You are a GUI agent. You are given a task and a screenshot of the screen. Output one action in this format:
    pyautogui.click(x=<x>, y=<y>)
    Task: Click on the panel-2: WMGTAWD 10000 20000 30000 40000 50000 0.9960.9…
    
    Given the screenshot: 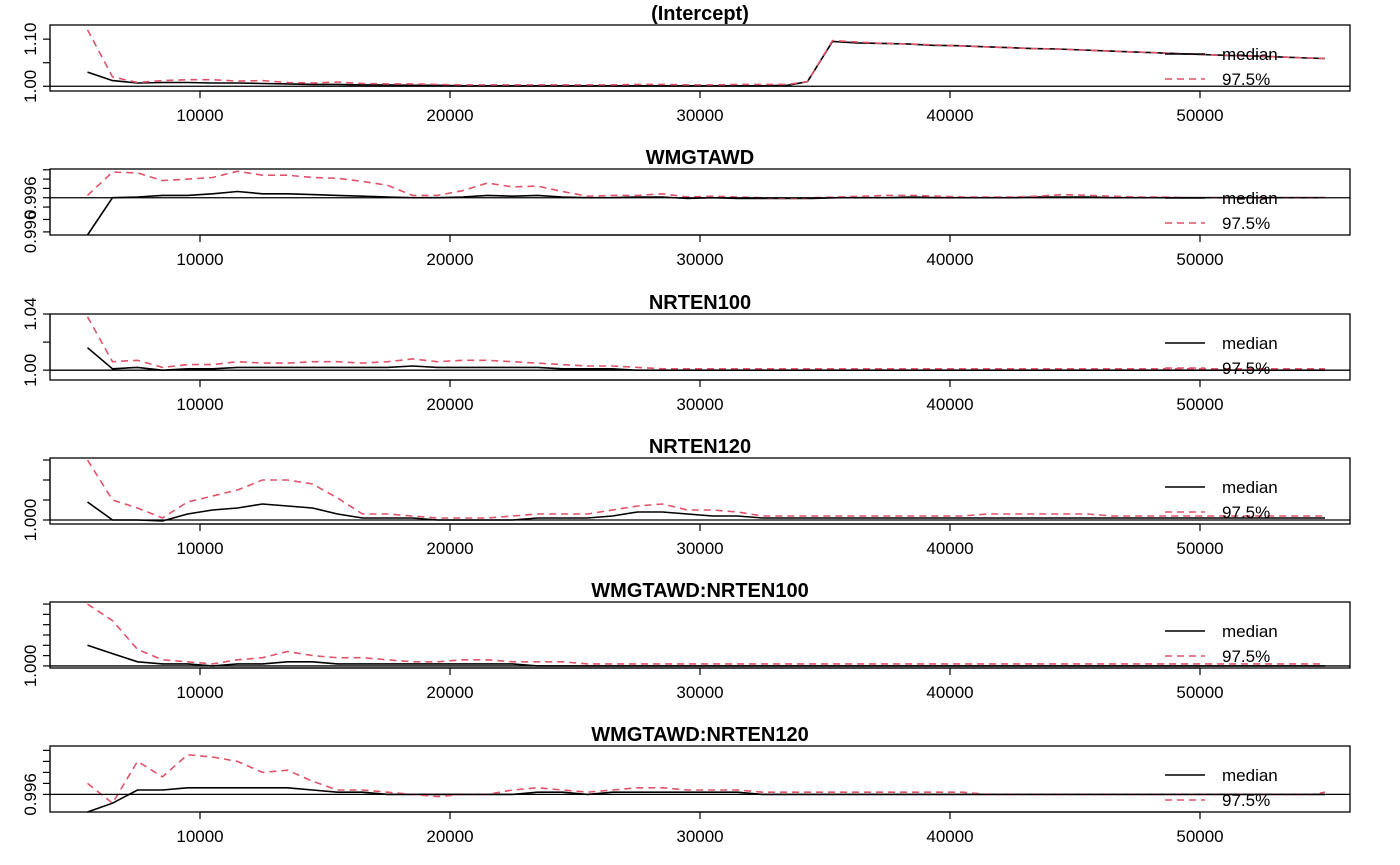 What is the action you would take?
    pyautogui.click(x=686, y=208)
    